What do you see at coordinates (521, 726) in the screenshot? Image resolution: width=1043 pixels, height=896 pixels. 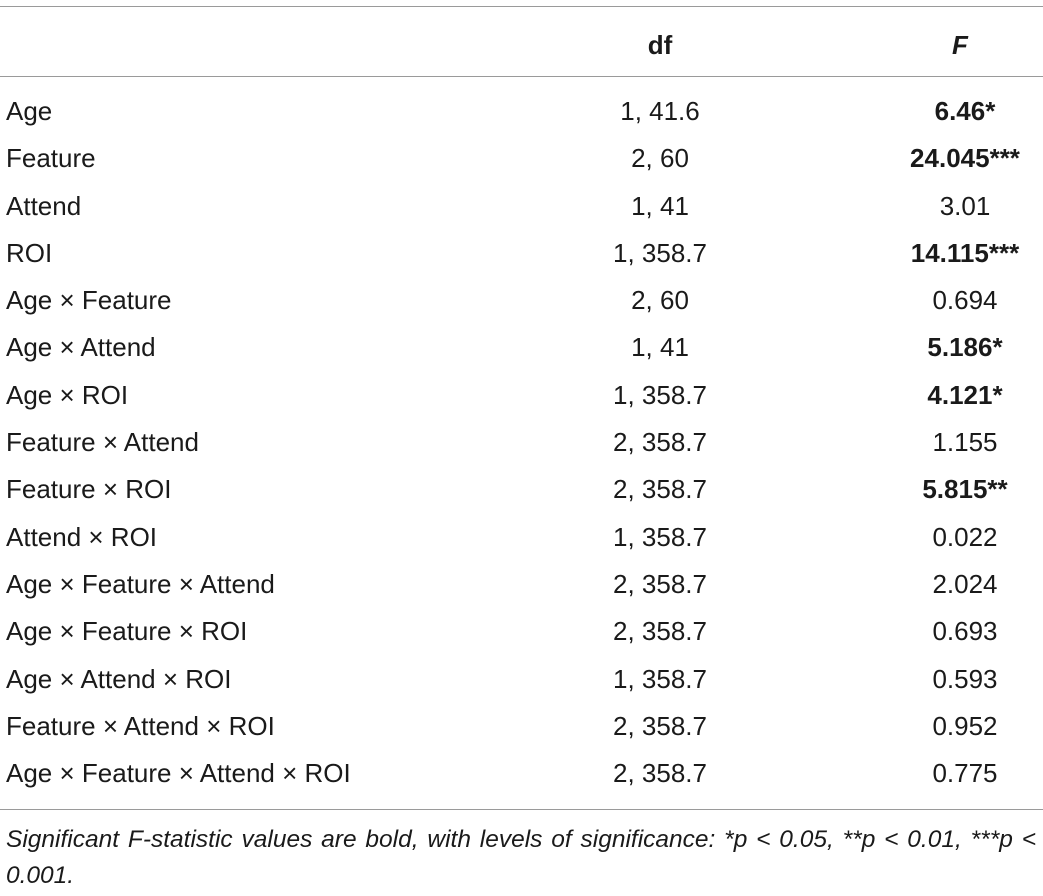 I see `table-row: Feature × Attend × ROI 2, 358.7 0.952` at bounding box center [521, 726].